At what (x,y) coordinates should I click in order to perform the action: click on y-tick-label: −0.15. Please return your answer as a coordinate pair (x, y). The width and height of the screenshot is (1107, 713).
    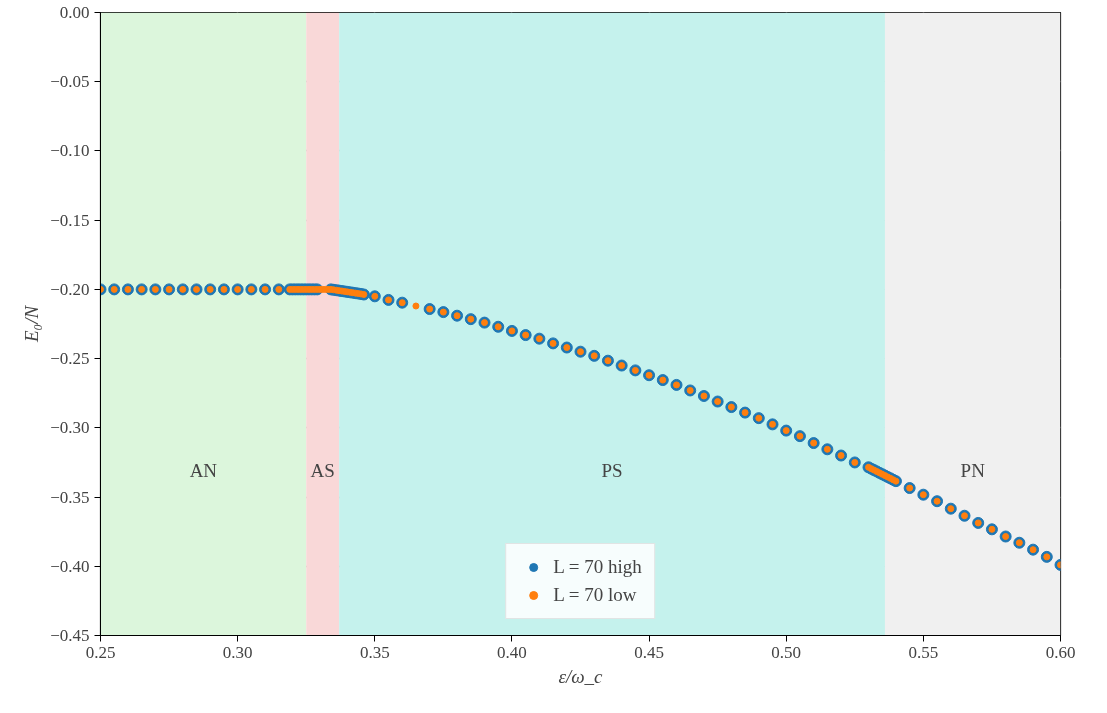
    Looking at the image, I should click on (70, 220).